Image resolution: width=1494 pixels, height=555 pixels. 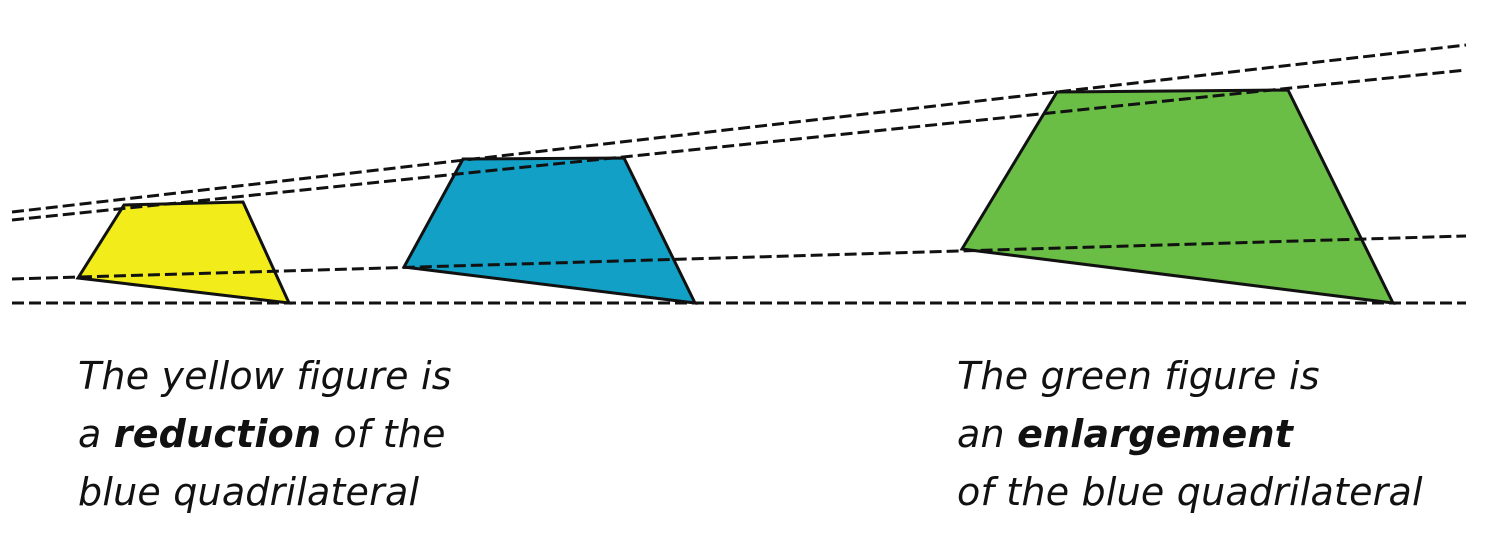 What do you see at coordinates (183, 252) in the screenshot?
I see `yellow-quadrilateral` at bounding box center [183, 252].